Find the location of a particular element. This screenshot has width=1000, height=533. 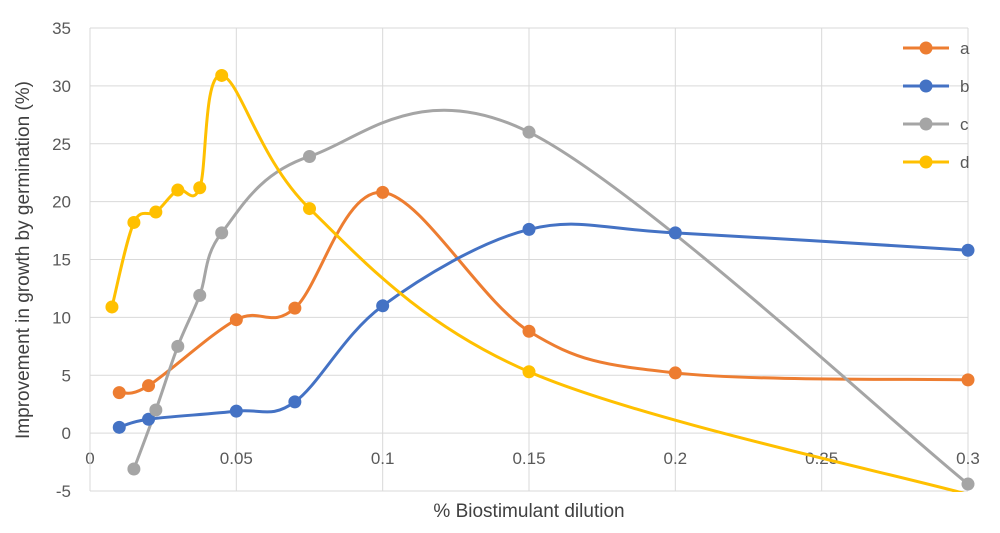

legend-label-b: b is located at coordinates (964, 86).